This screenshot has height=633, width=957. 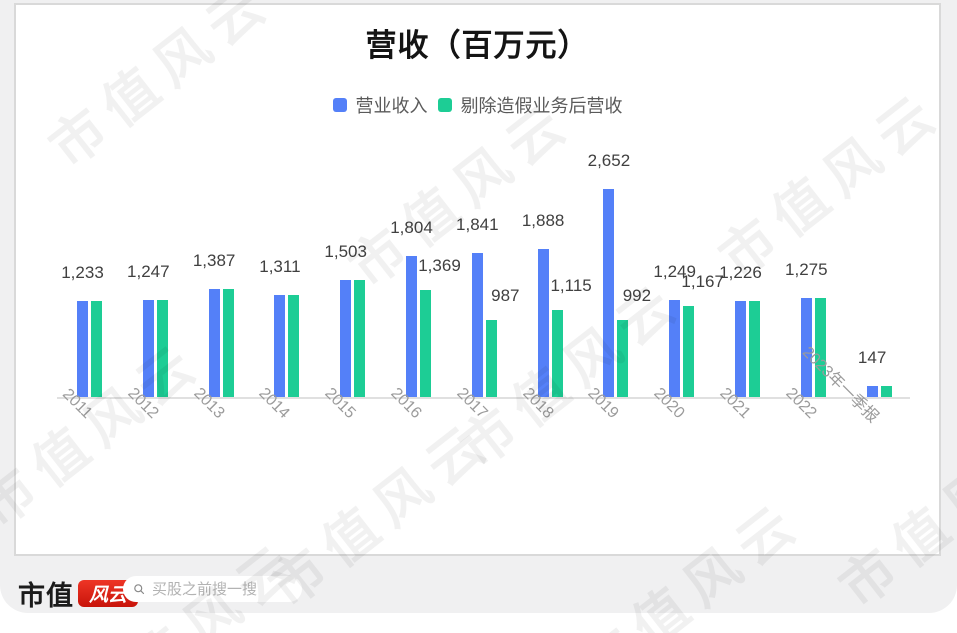 I want to click on chart-title: 营收（百万元）, so click(x=477, y=45).